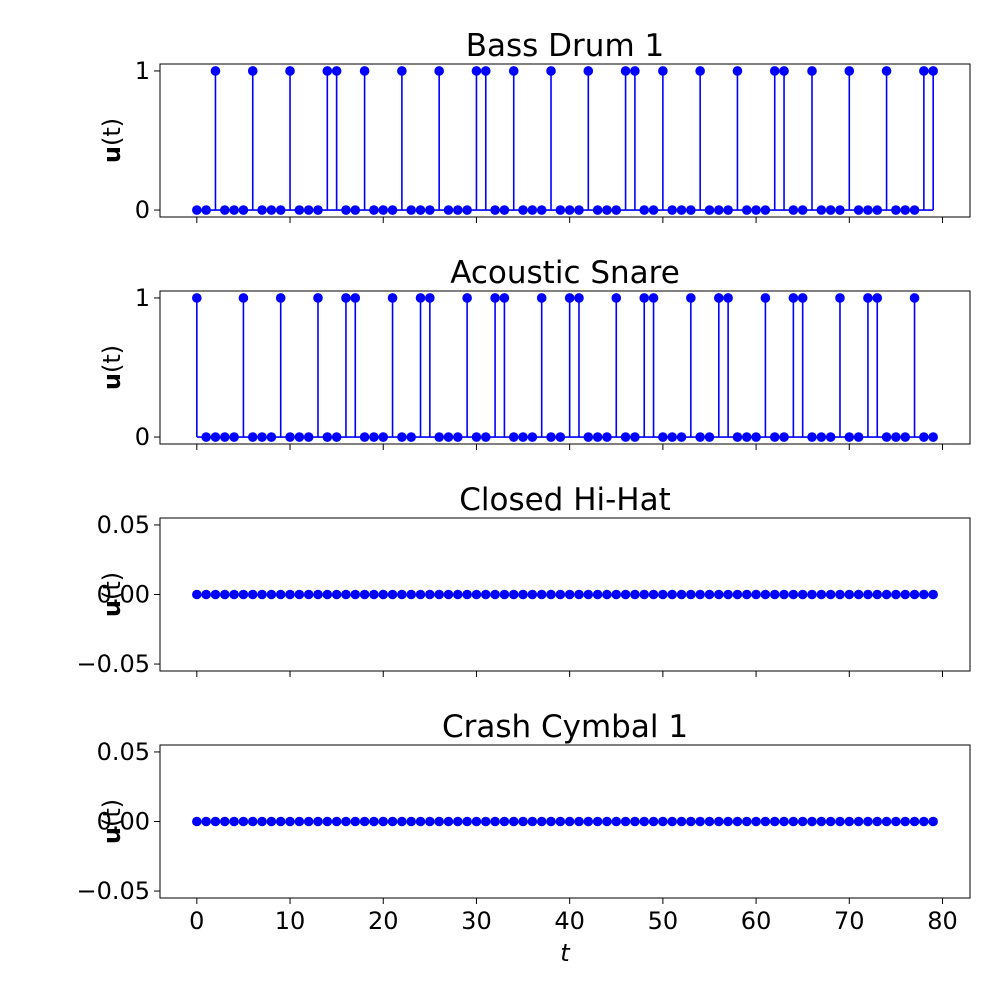 This screenshot has height=1000, width=1000. What do you see at coordinates (112, 594) in the screenshot?
I see `y-axis-label: u(t)` at bounding box center [112, 594].